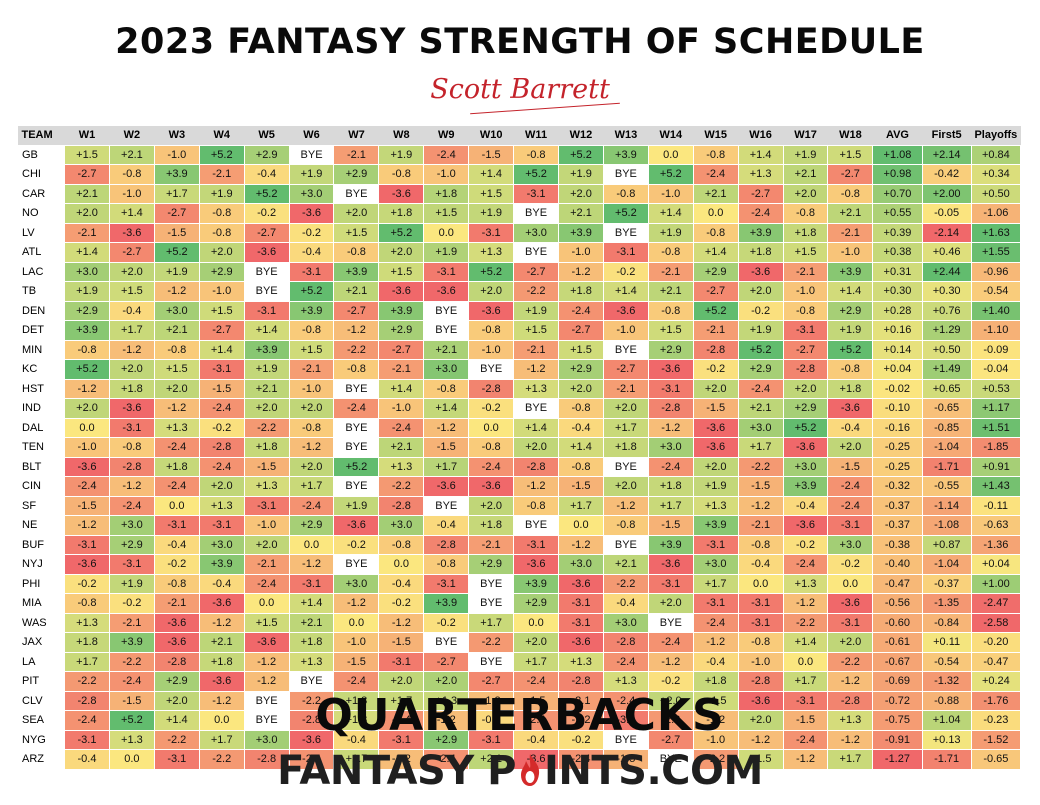  I want to click on value-cell-w12: 0.0, so click(581, 525).